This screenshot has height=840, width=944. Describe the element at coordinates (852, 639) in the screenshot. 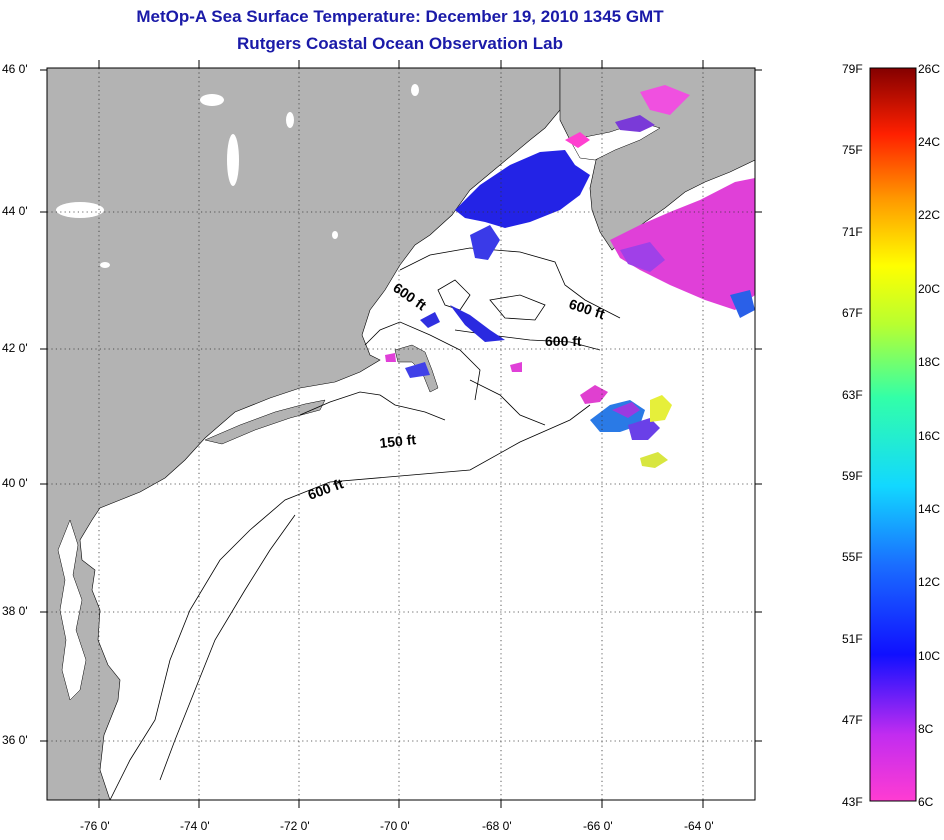

I see `colorbar-f-label: 51F` at that location.